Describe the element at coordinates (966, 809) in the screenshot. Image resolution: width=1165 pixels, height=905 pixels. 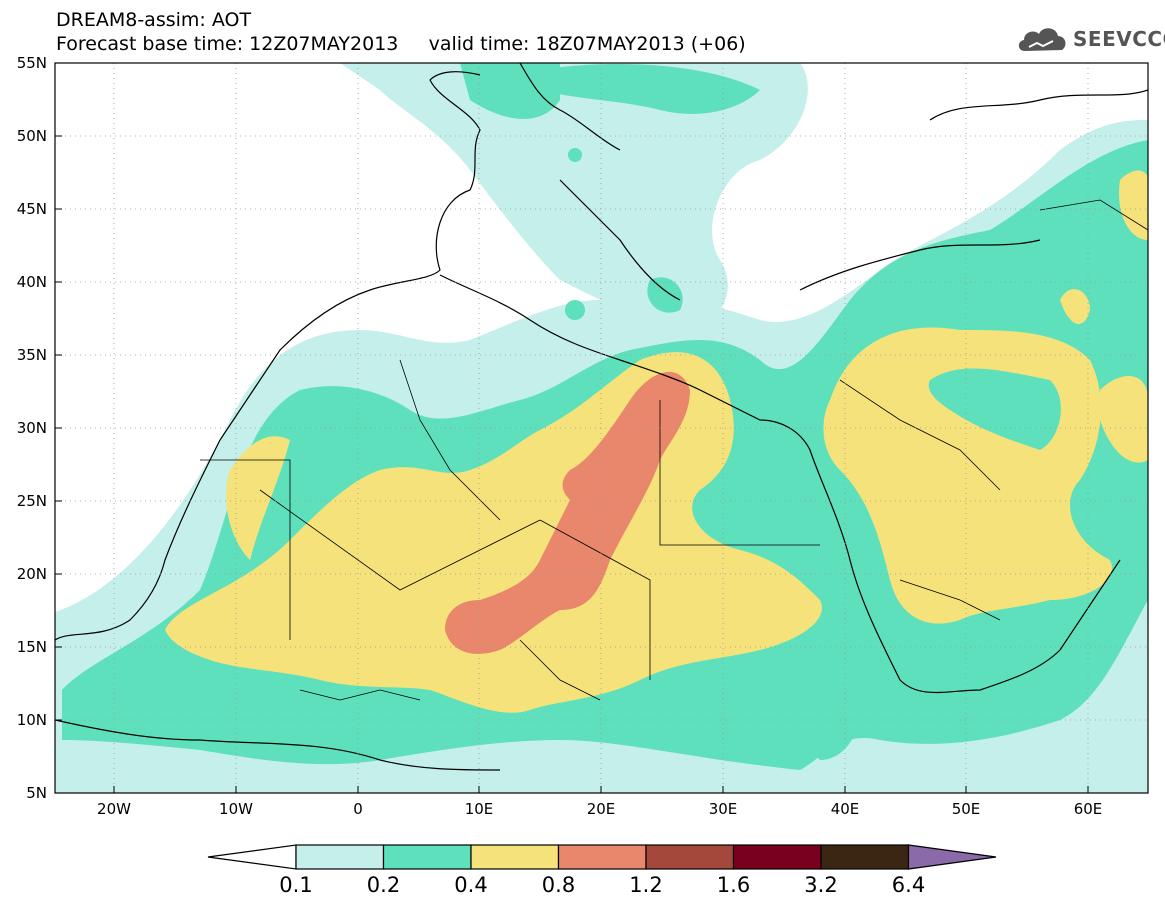
I see `lon-tick-label: 50E` at that location.